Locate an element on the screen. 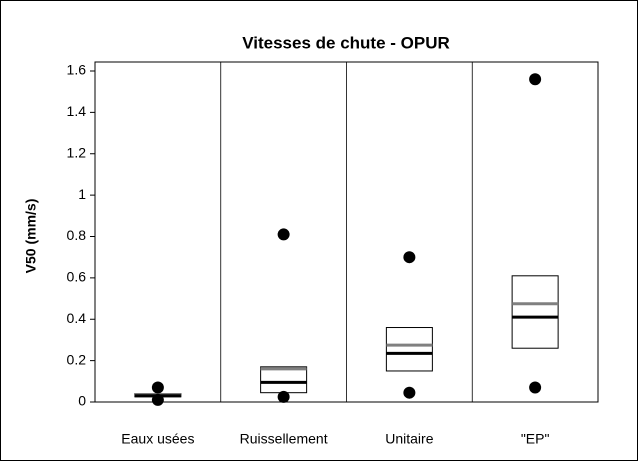 The height and width of the screenshot is (461, 638). chart-title: Vitesses de chute - OPUR is located at coordinates (346, 42).